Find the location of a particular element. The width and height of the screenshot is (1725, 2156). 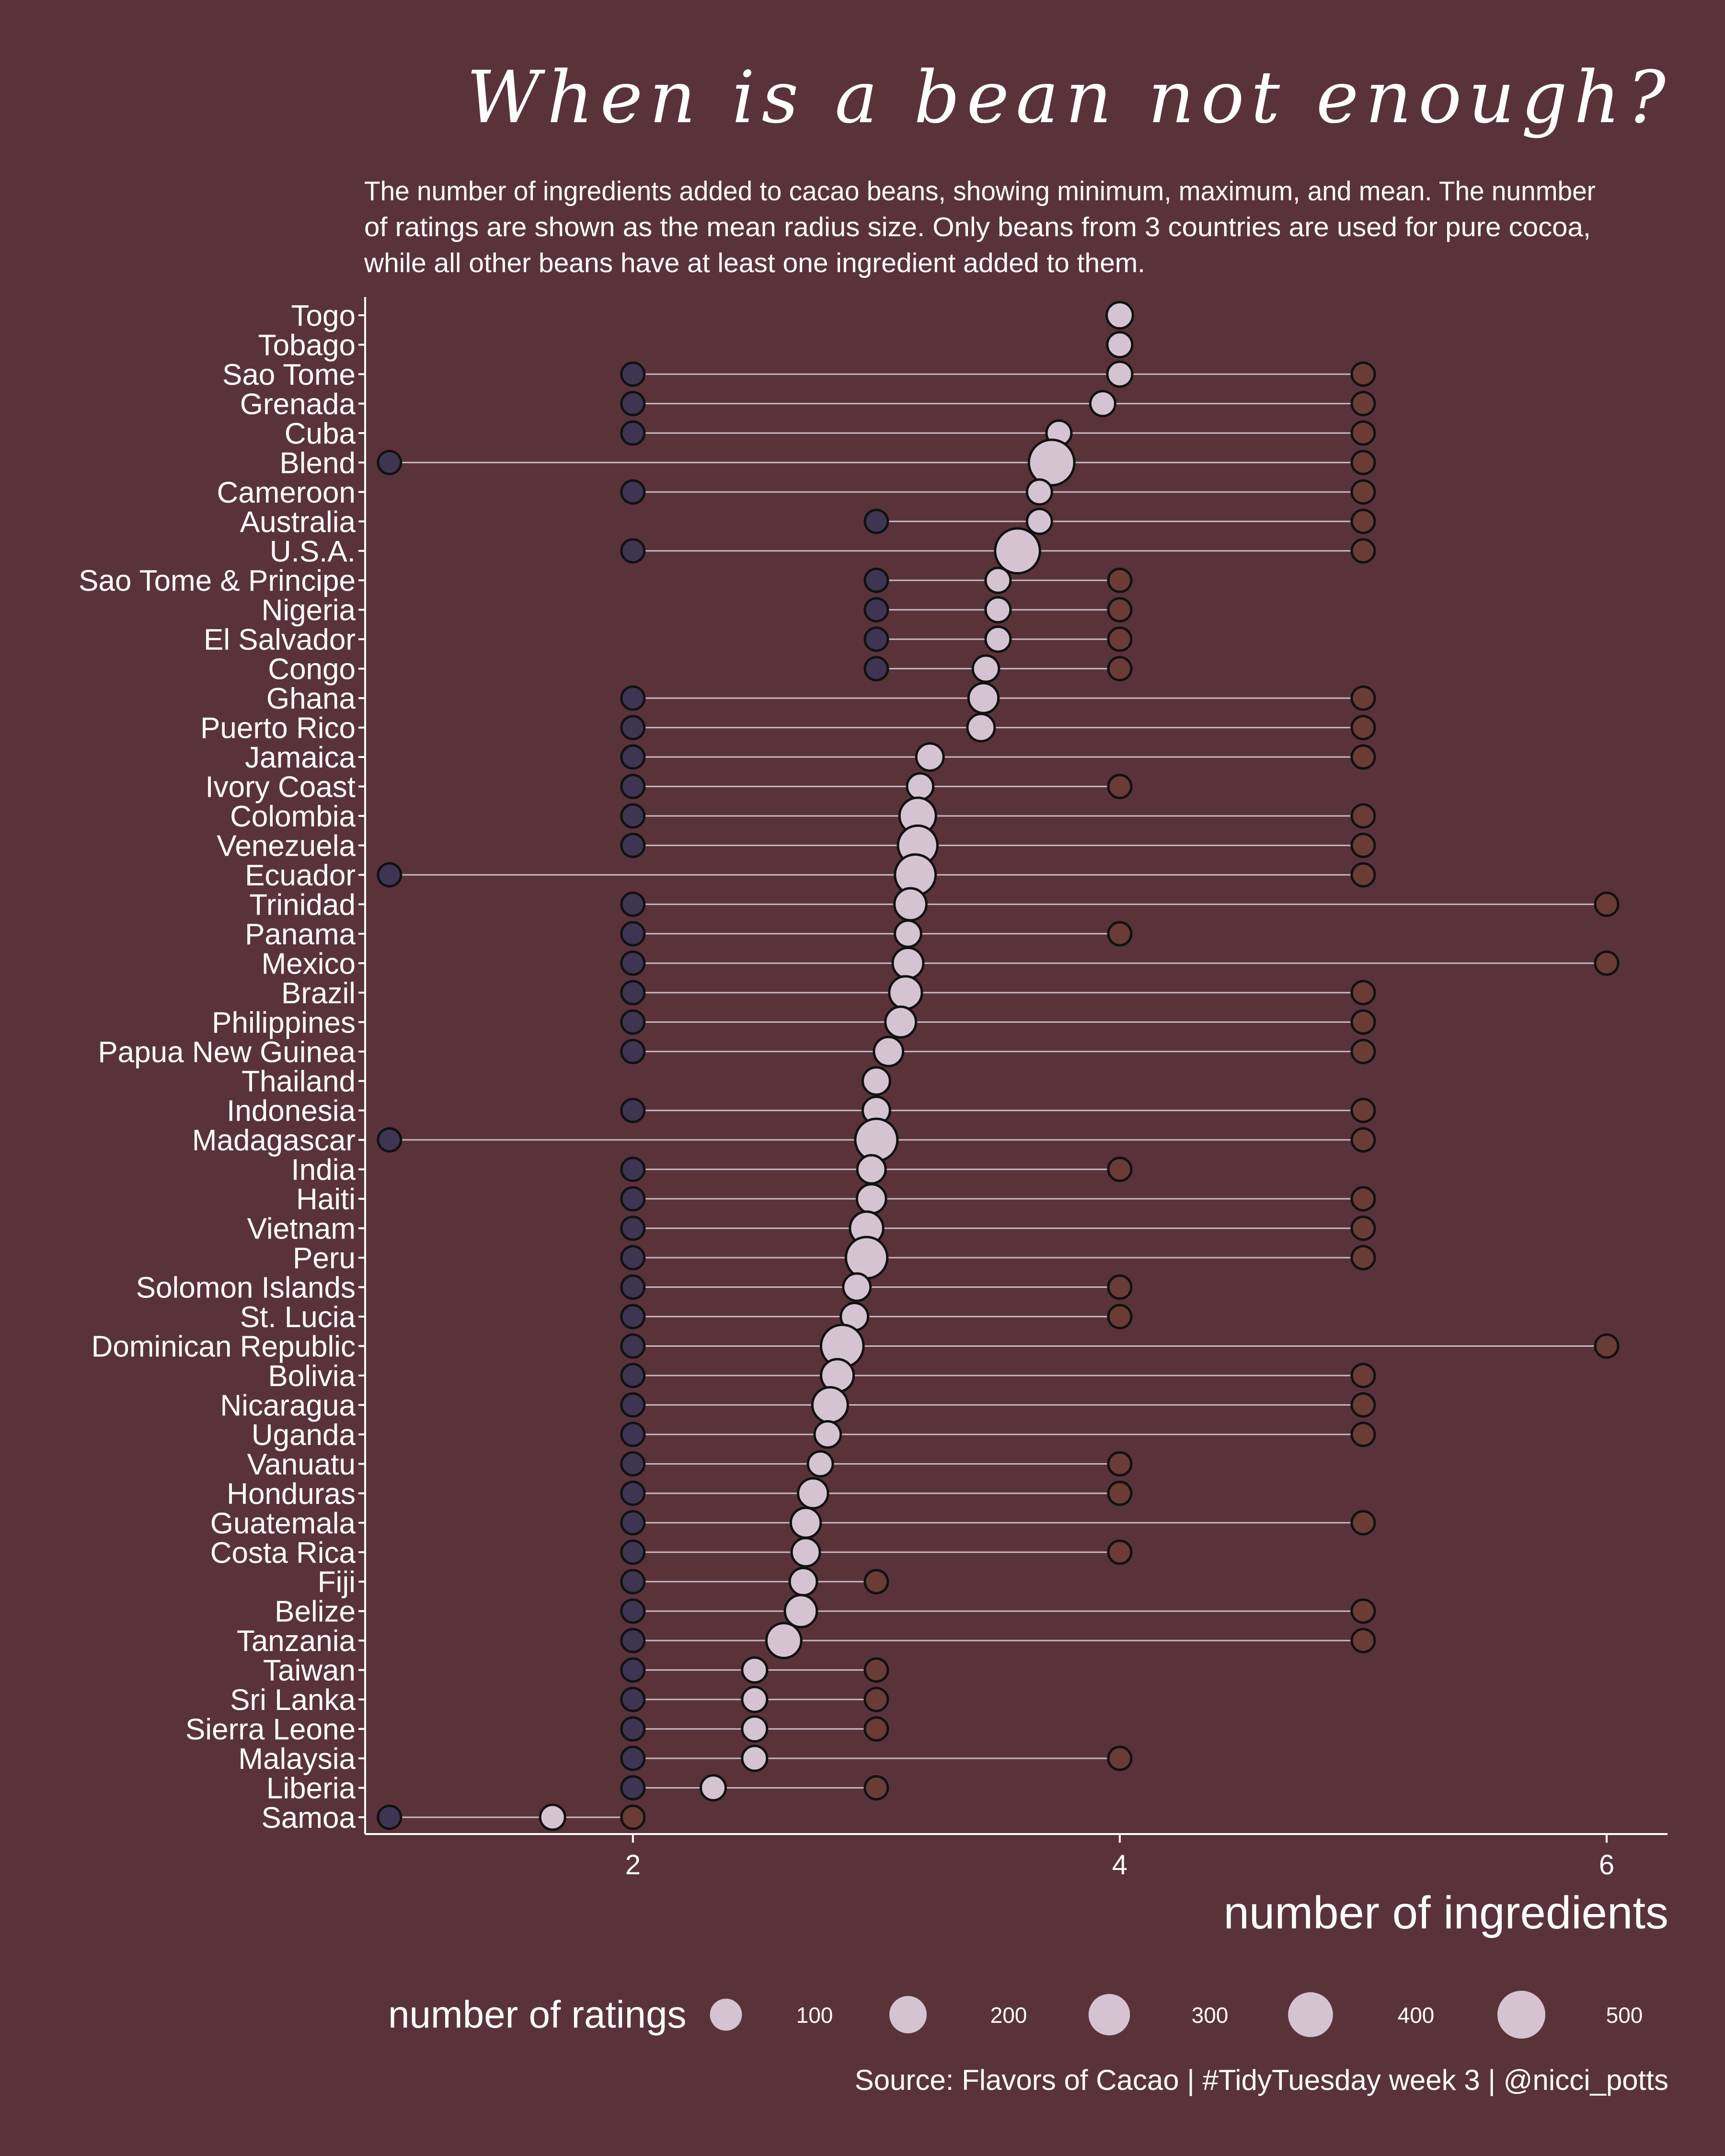

country-label-taiwan: Taiwan is located at coordinates (309, 1670).